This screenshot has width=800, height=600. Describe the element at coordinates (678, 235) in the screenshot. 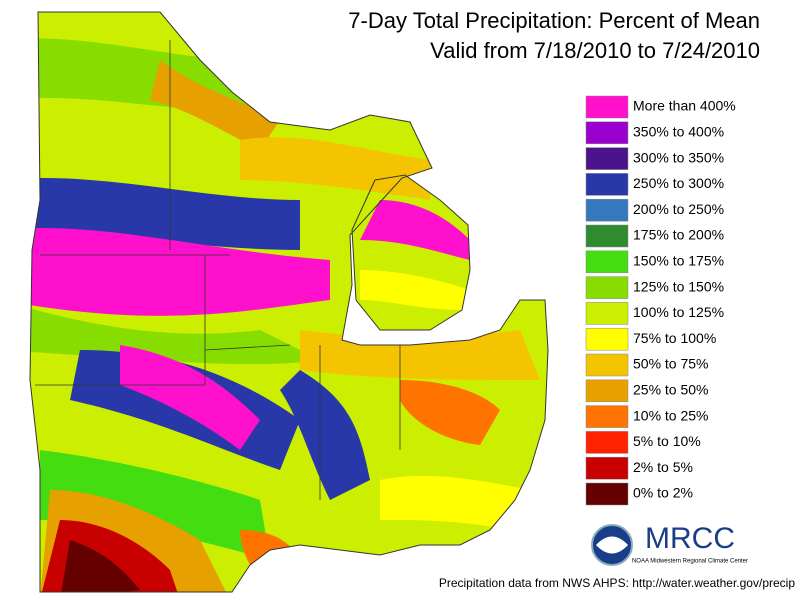

I see `legend-label: 175% to 200%` at that location.